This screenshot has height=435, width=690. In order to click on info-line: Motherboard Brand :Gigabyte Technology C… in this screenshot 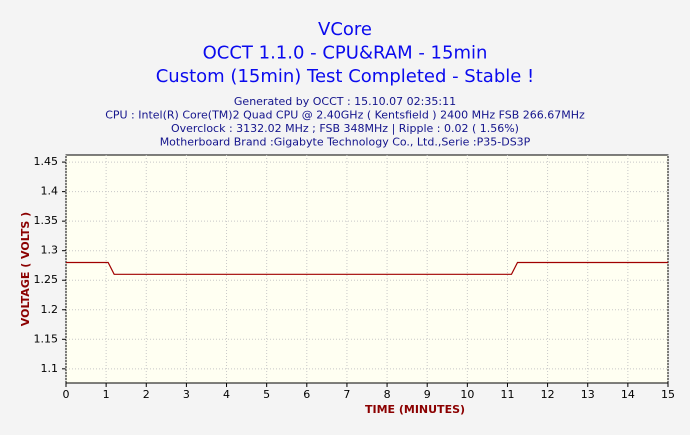, I will do `click(345, 142)`.